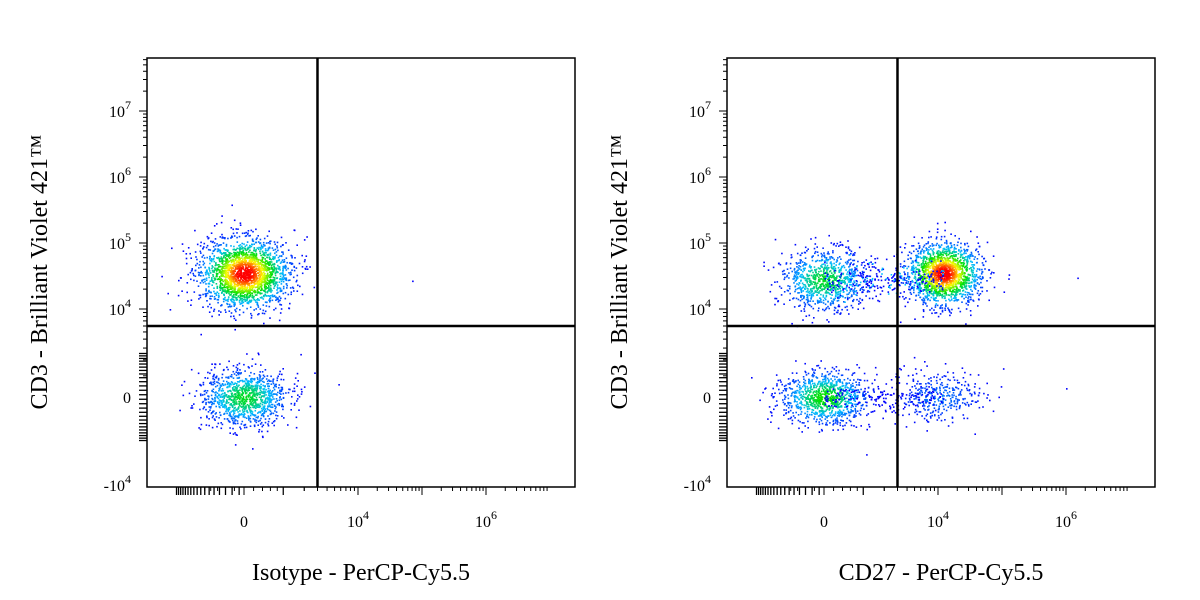  What do you see at coordinates (361, 573) in the screenshot?
I see `x-axis-title: Isotype - PerCP-Cy5.5` at bounding box center [361, 573].